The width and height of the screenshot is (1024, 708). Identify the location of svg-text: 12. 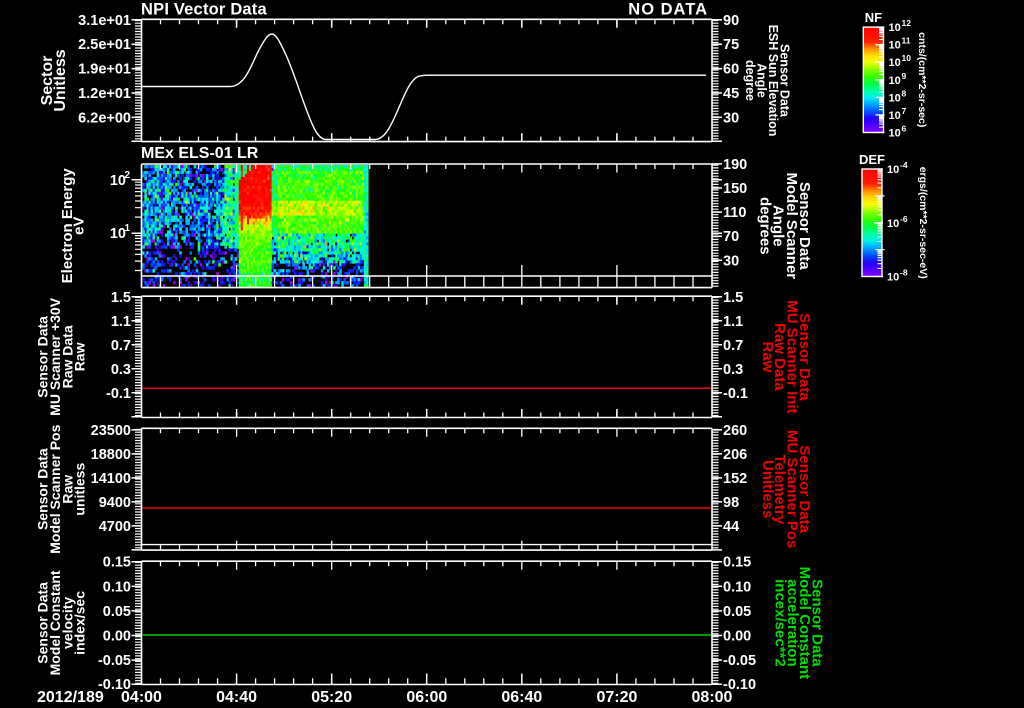
(907, 23).